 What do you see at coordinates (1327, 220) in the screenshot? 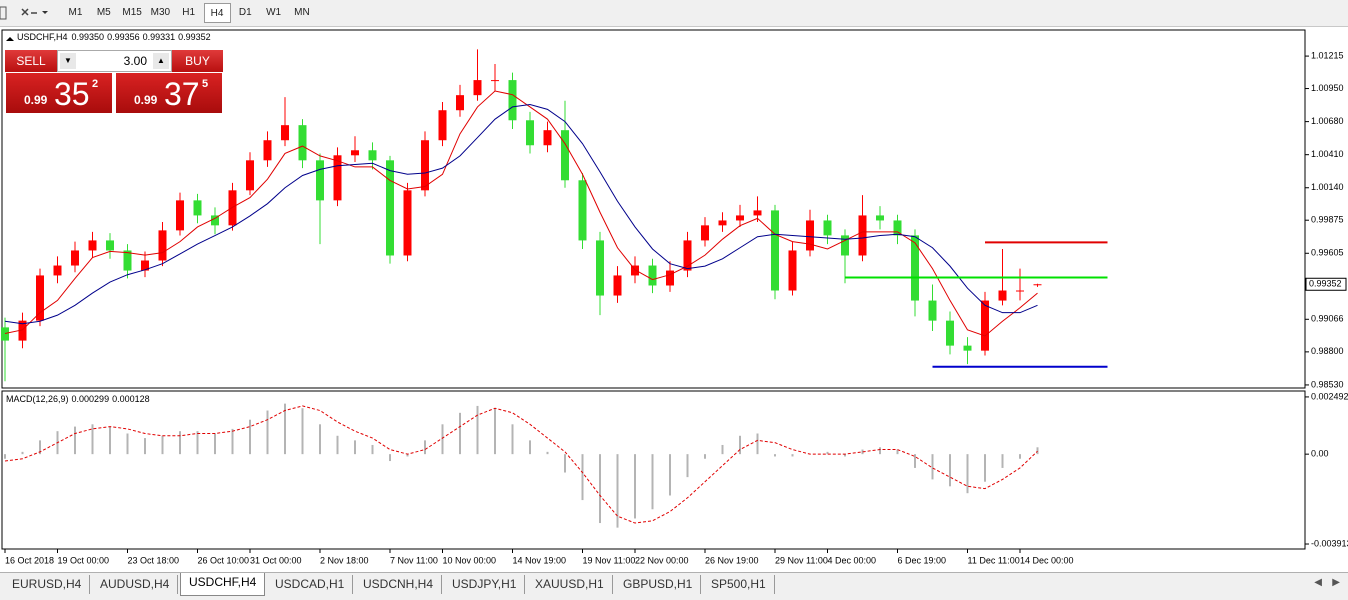
I see `y-tick-label: 0.99875` at bounding box center [1327, 220].